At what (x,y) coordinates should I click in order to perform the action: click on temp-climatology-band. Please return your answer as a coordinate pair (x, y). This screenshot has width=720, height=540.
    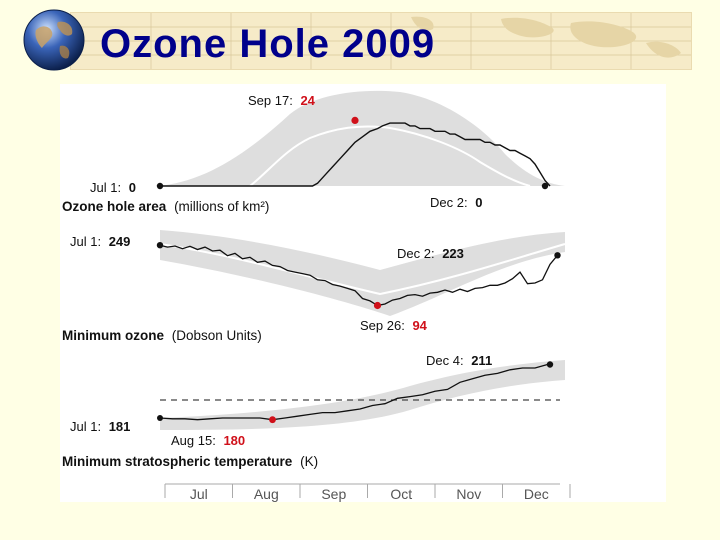
    Looking at the image, I should click on (362, 395).